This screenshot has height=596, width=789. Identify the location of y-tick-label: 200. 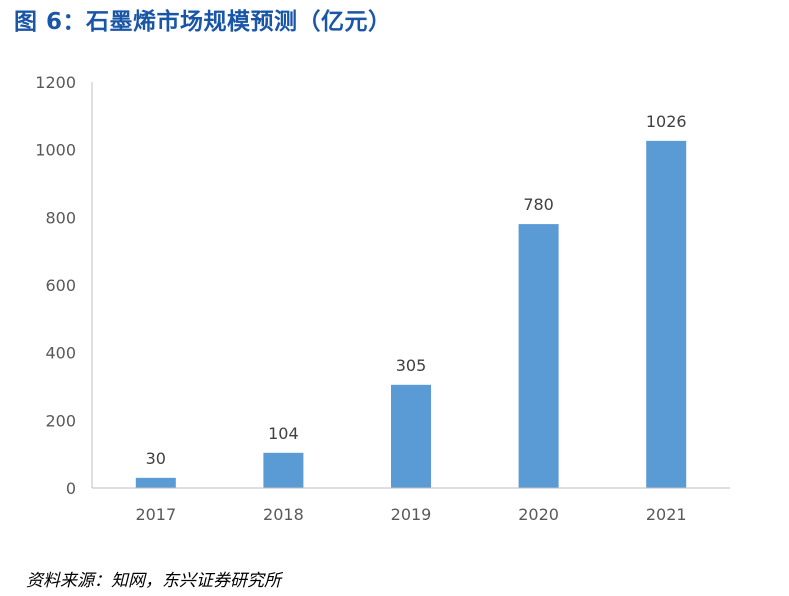
(60, 420).